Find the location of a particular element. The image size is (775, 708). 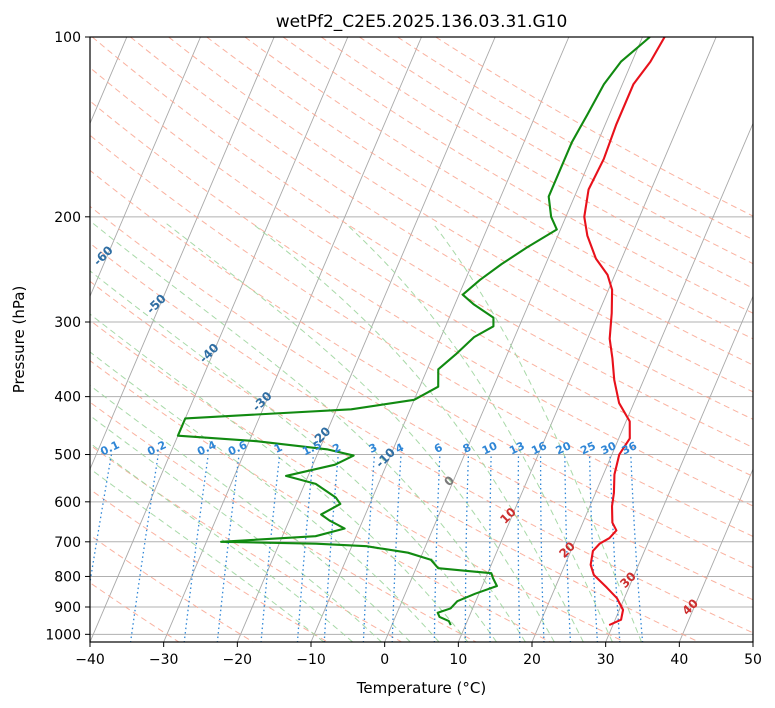

x-tick-label: 10 is located at coordinates (458, 660).